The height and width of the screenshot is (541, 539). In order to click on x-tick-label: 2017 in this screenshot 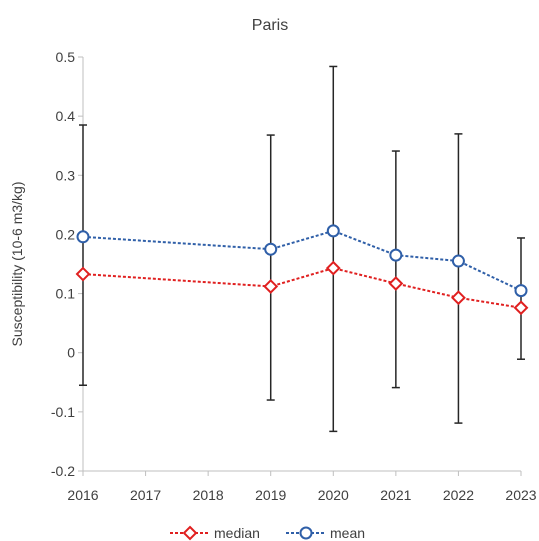, I will do `click(145, 495)`.